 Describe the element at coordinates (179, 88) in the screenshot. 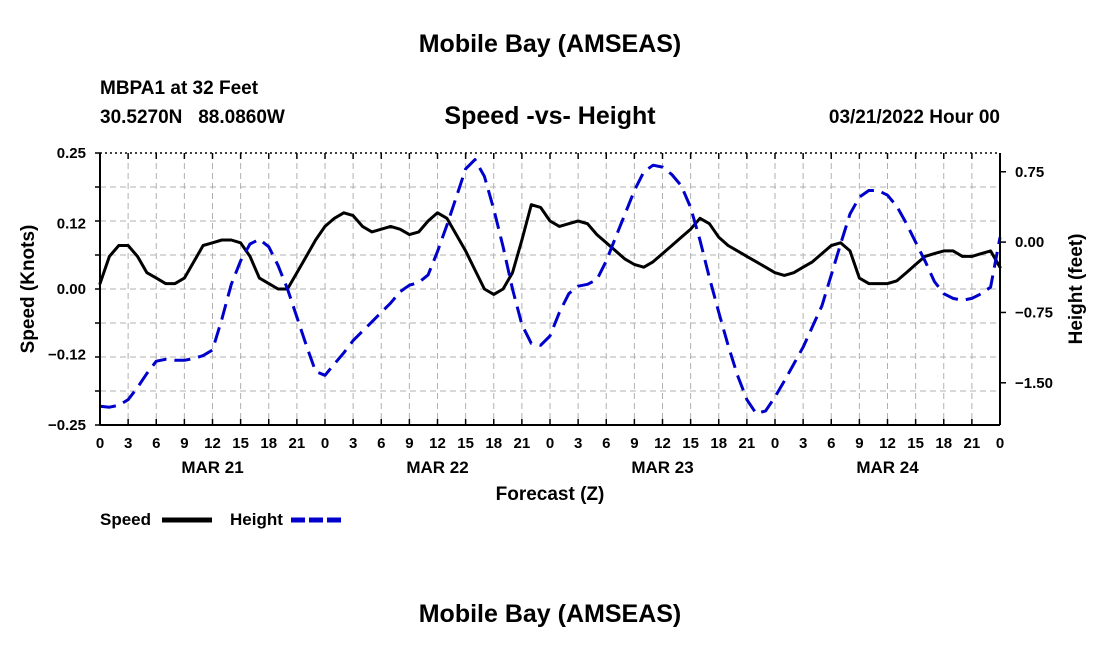

I see `station-label: MBPA1 at 32 Feet` at that location.